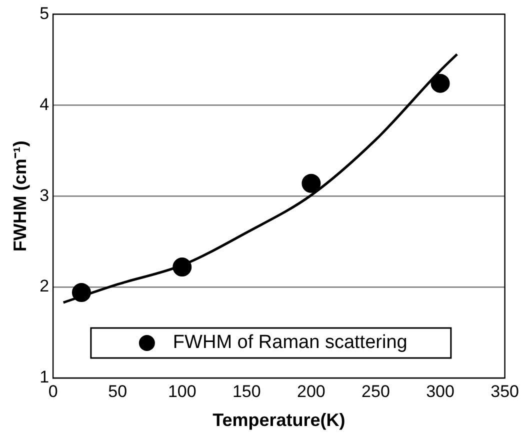 The height and width of the screenshot is (440, 523). I want to click on x-tick-label: 50, so click(118, 391).